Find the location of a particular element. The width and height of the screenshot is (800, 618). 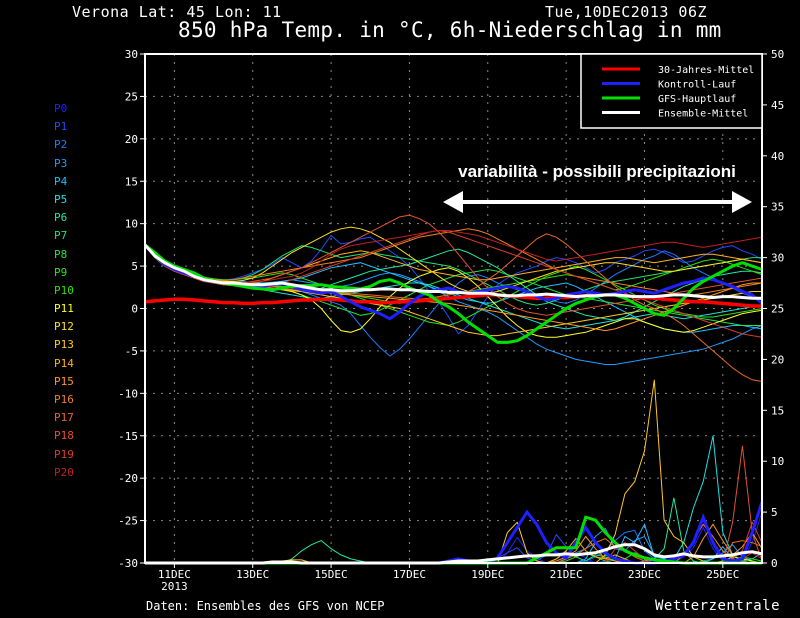

member-label-p2: P2 is located at coordinates (61, 145).